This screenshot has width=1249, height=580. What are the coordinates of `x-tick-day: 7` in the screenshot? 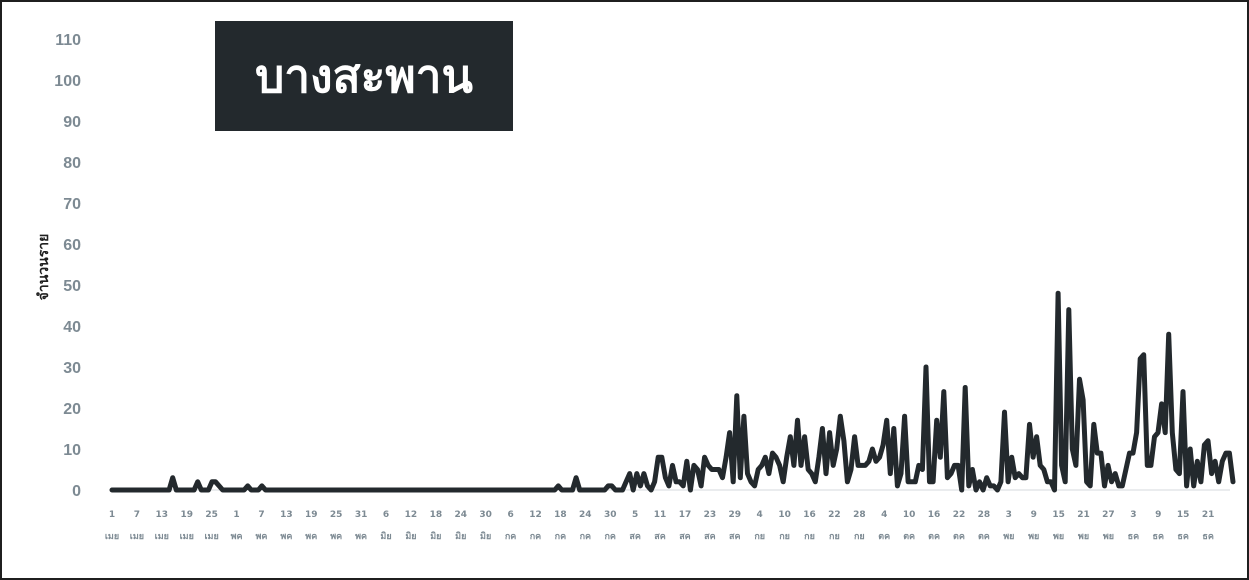 It's located at (137, 515).